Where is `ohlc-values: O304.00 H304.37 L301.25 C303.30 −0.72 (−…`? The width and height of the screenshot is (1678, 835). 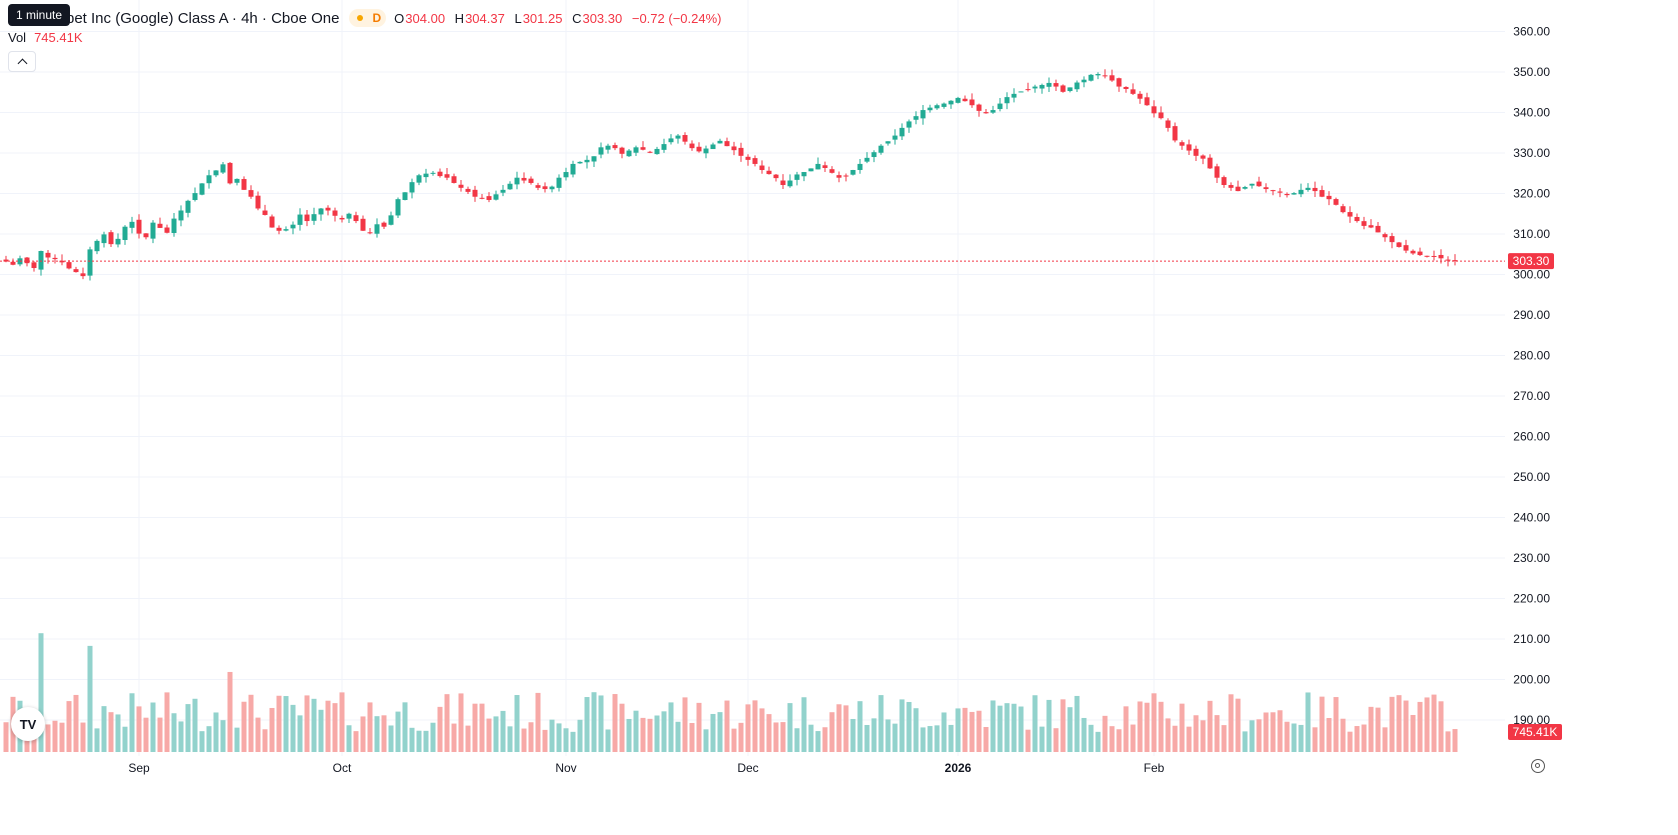
ohlc-values: O304.00 H304.37 L301.25 C303.30 −0.72 (−… is located at coordinates (560, 18).